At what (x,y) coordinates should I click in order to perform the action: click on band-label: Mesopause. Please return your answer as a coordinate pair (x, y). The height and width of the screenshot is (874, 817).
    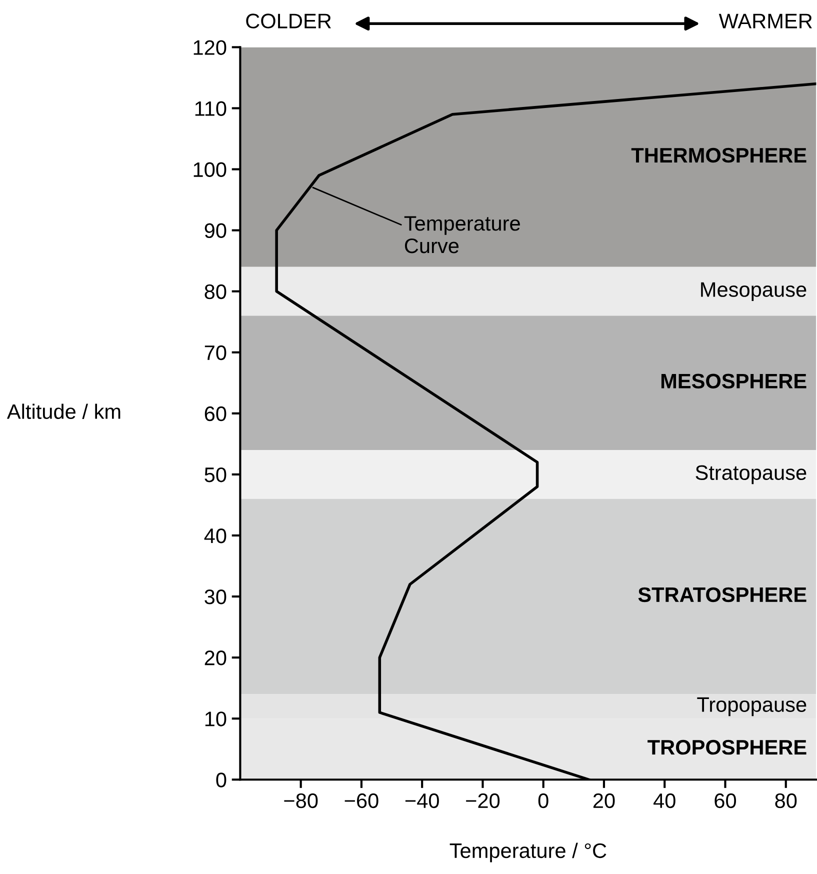
    Looking at the image, I should click on (753, 292).